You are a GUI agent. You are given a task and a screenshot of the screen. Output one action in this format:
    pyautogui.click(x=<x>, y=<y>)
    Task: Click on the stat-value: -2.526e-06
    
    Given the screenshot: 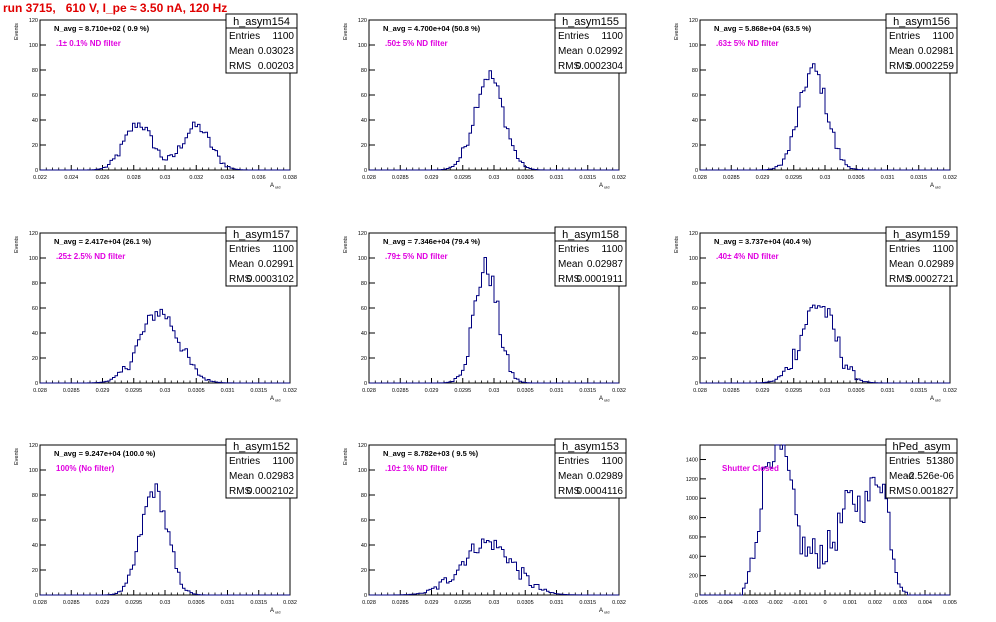 What is the action you would take?
    pyautogui.click(x=930, y=476)
    